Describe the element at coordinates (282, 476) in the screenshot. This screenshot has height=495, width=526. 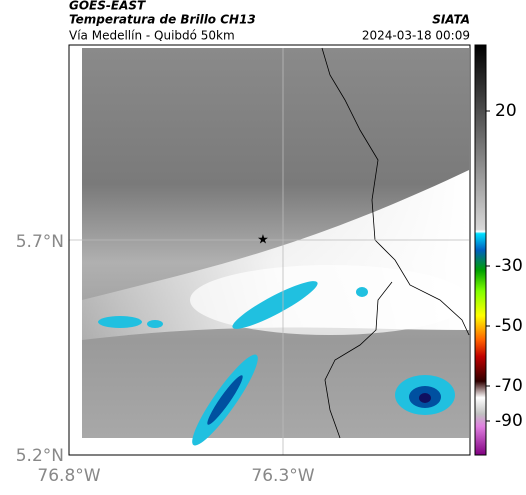
I see `lon-label: 76.3°W` at that location.